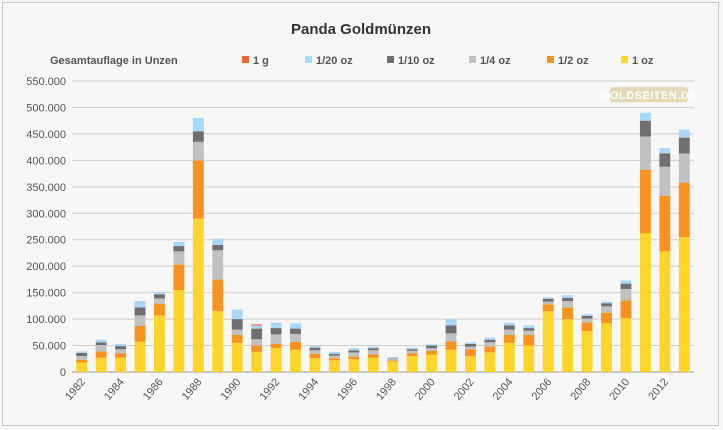 The width and height of the screenshot is (723, 430). Describe the element at coordinates (684, 250) in the screenshot. I see `bar-stack-2013` at that location.